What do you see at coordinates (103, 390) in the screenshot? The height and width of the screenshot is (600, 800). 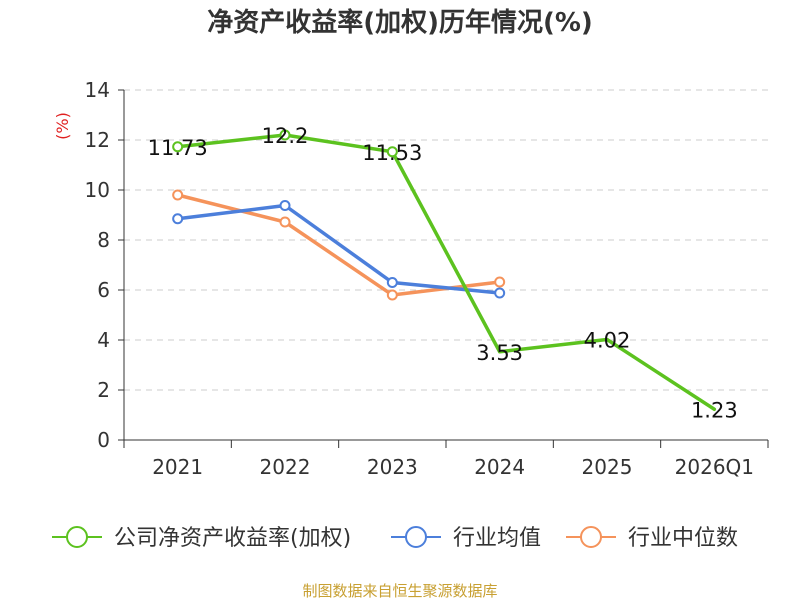 I see `y-tick-label: 2` at bounding box center [103, 390].